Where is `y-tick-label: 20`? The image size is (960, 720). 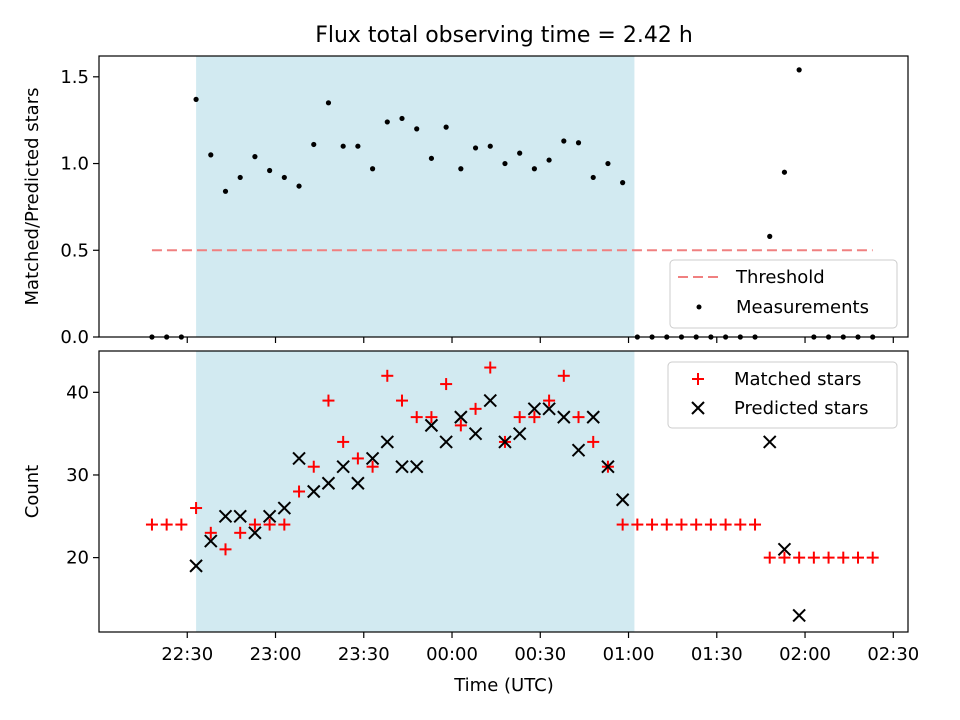
y-tick-label: 20 is located at coordinates (77, 558).